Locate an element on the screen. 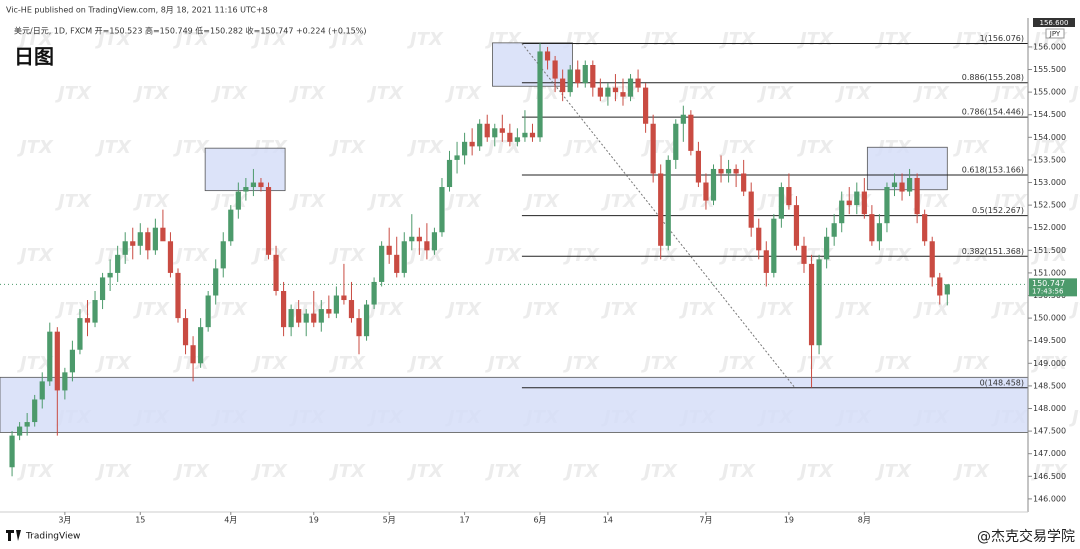 The image size is (1080, 549). watermark: @杰克交易学院 is located at coordinates (1026, 536).